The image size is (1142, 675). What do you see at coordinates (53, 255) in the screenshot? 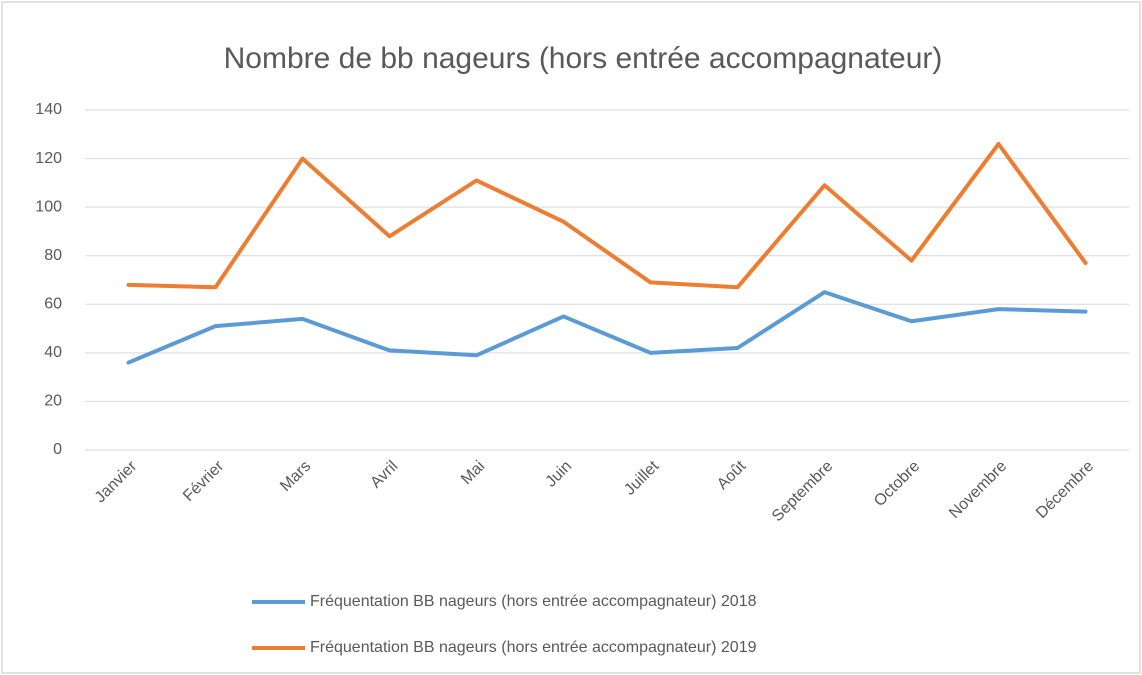
I see `y-tick-label: 80` at bounding box center [53, 255].